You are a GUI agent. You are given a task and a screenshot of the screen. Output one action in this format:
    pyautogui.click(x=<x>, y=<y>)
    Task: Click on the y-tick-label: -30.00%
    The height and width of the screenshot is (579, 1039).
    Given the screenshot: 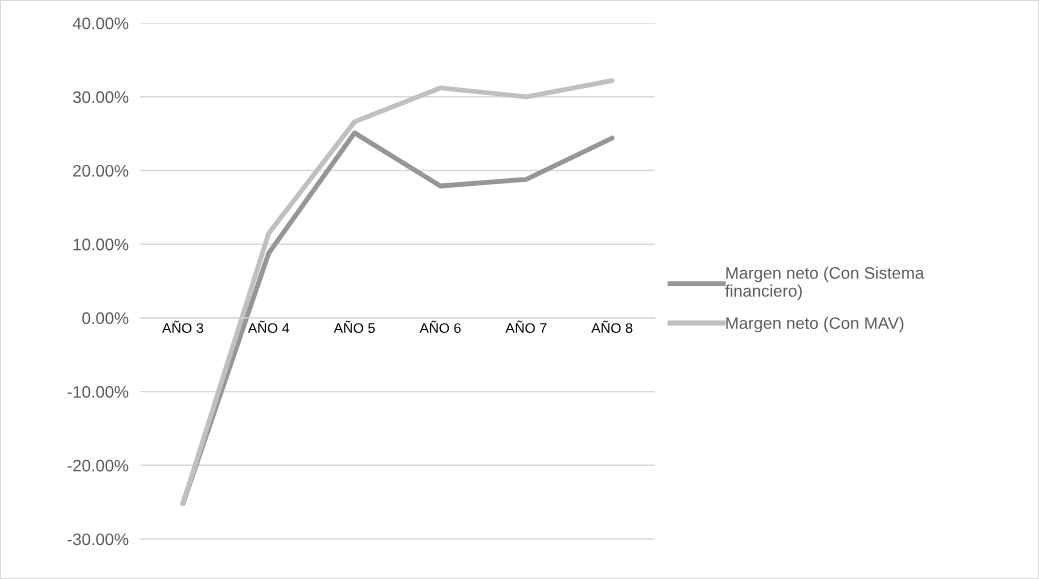 What is the action you would take?
    pyautogui.click(x=98, y=539)
    